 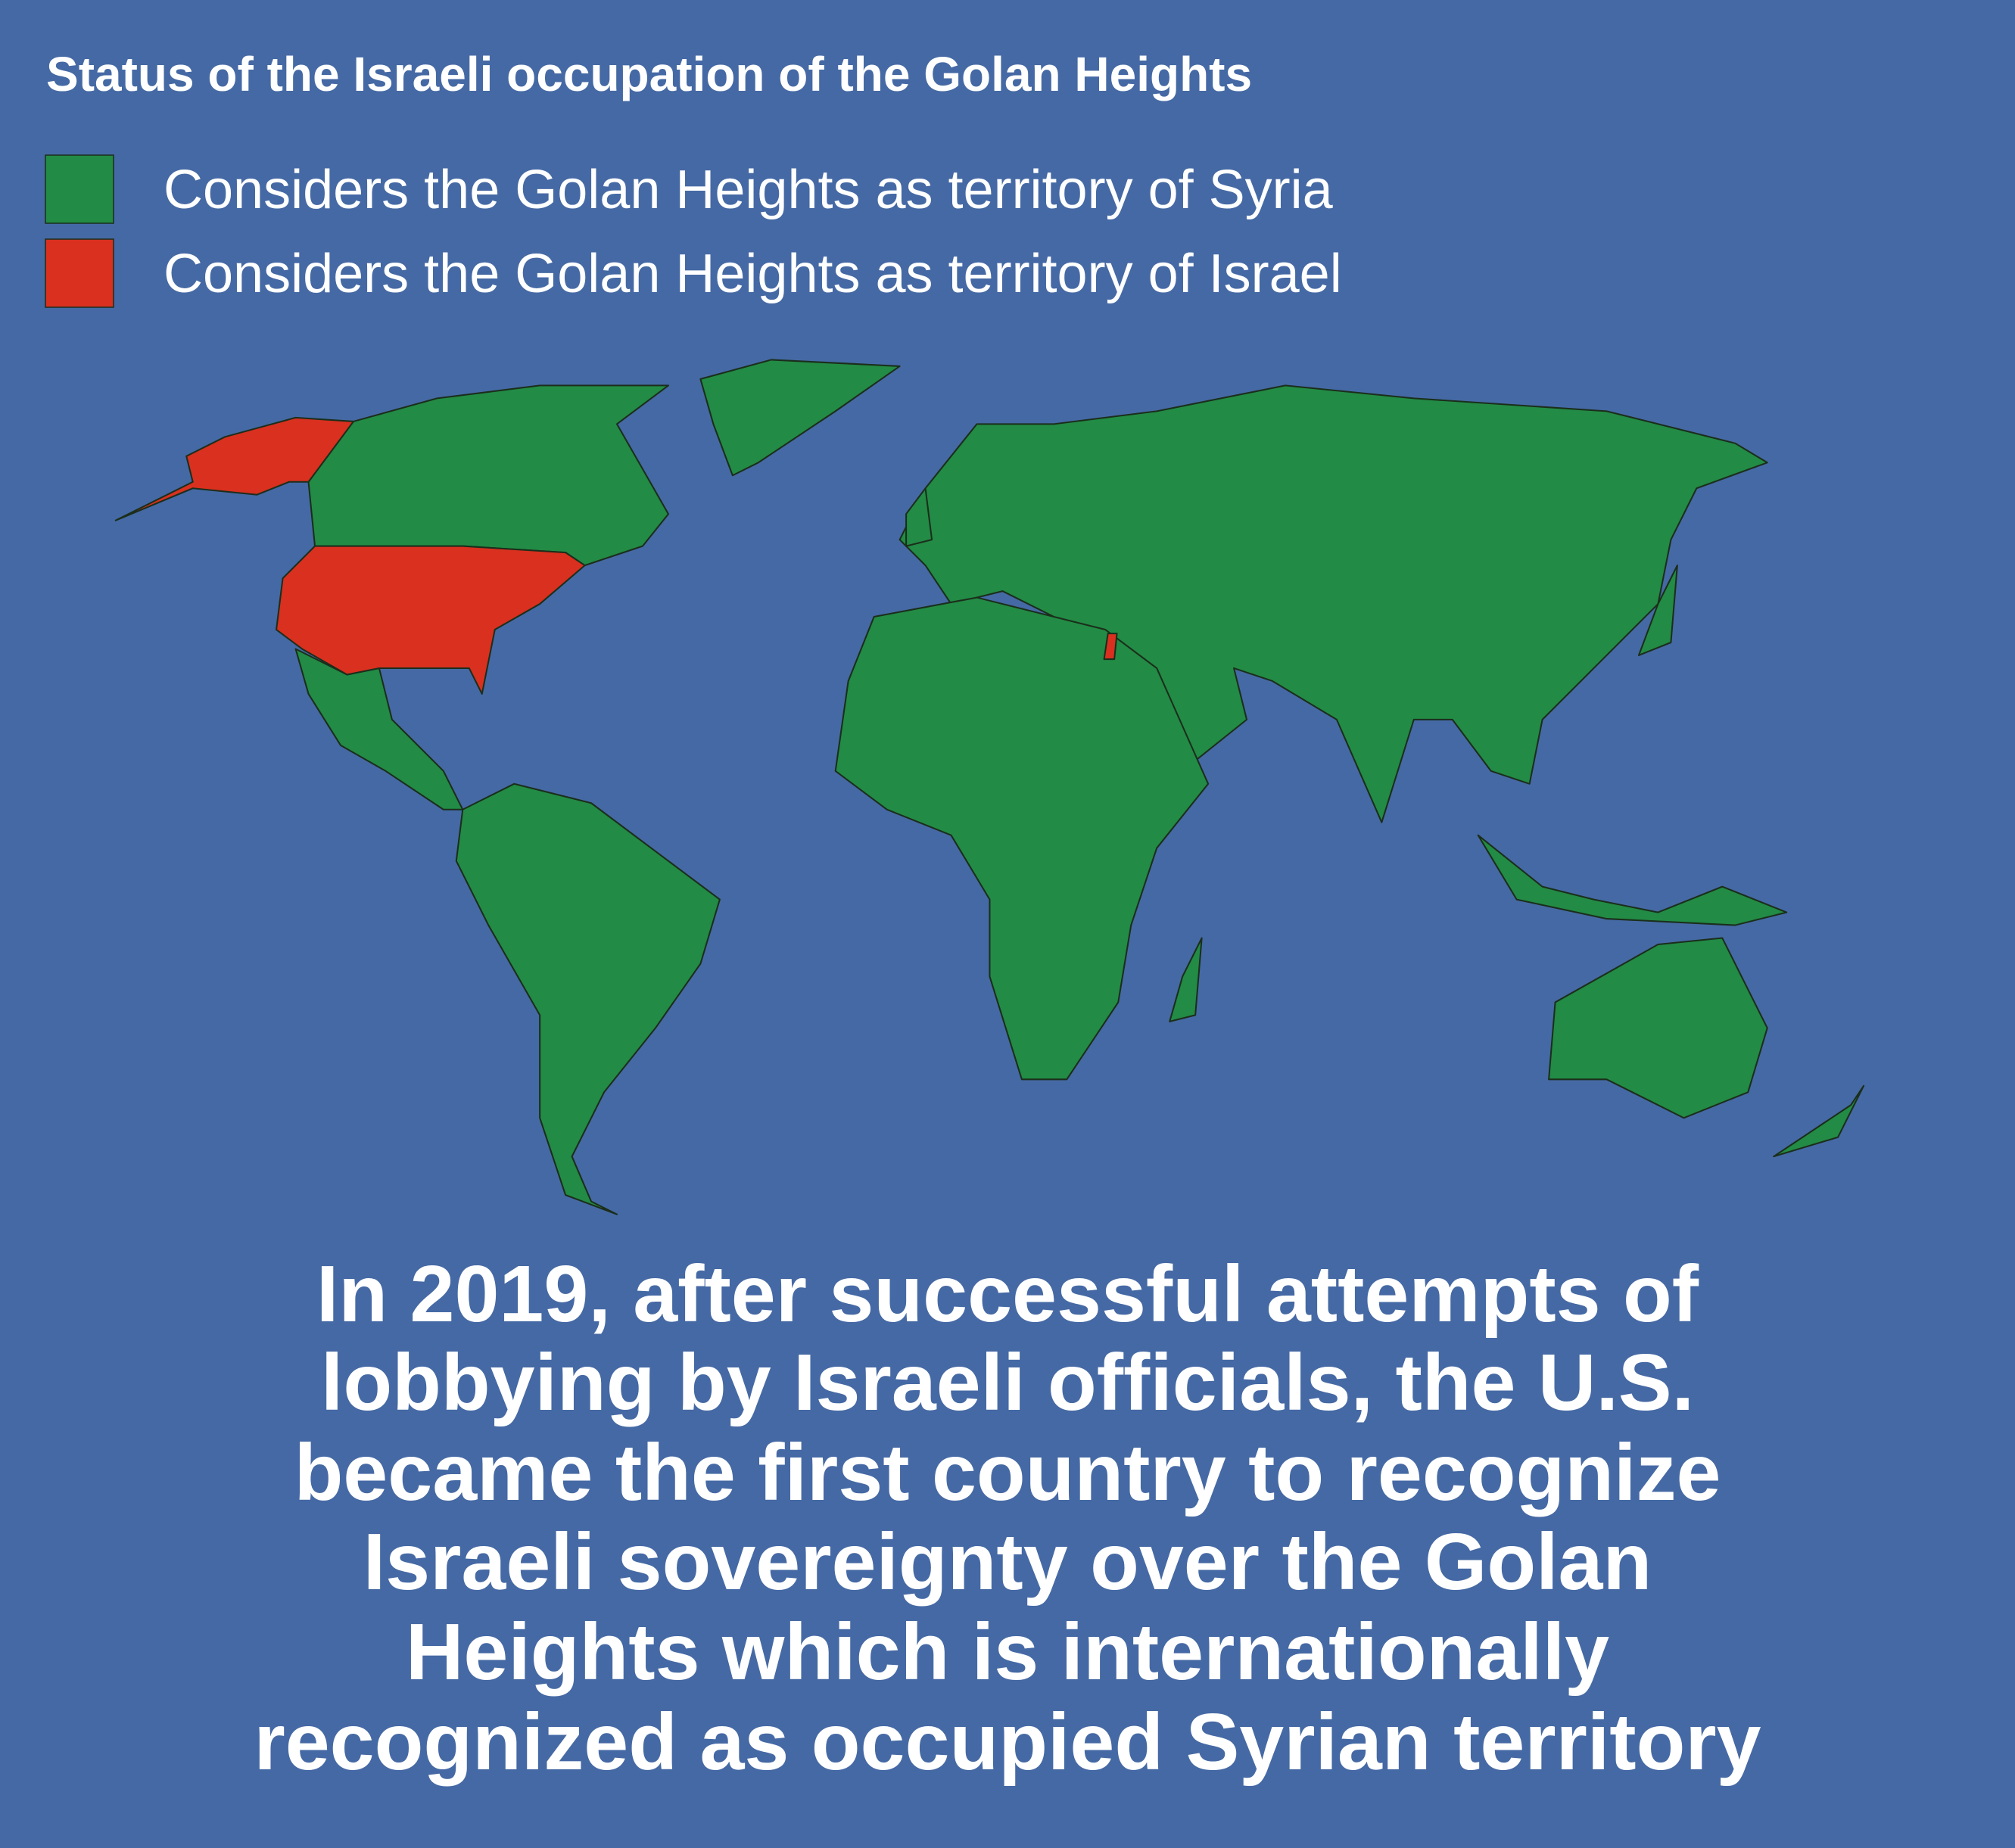 What do you see at coordinates (800, 418) in the screenshot?
I see `greenland` at bounding box center [800, 418].